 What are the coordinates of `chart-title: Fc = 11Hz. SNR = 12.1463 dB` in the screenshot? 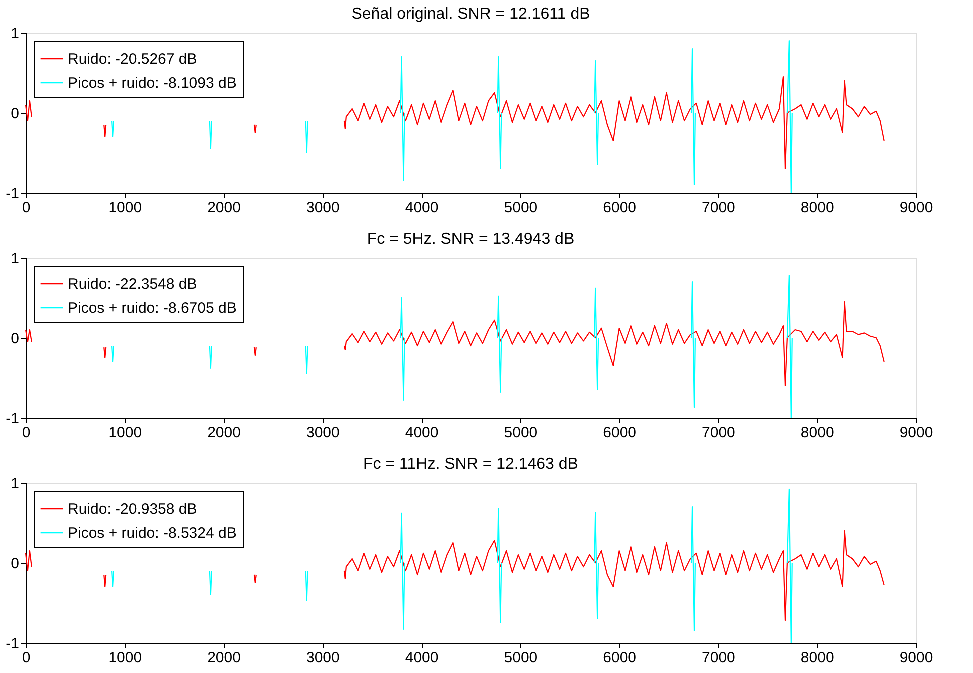 It's located at (471, 464).